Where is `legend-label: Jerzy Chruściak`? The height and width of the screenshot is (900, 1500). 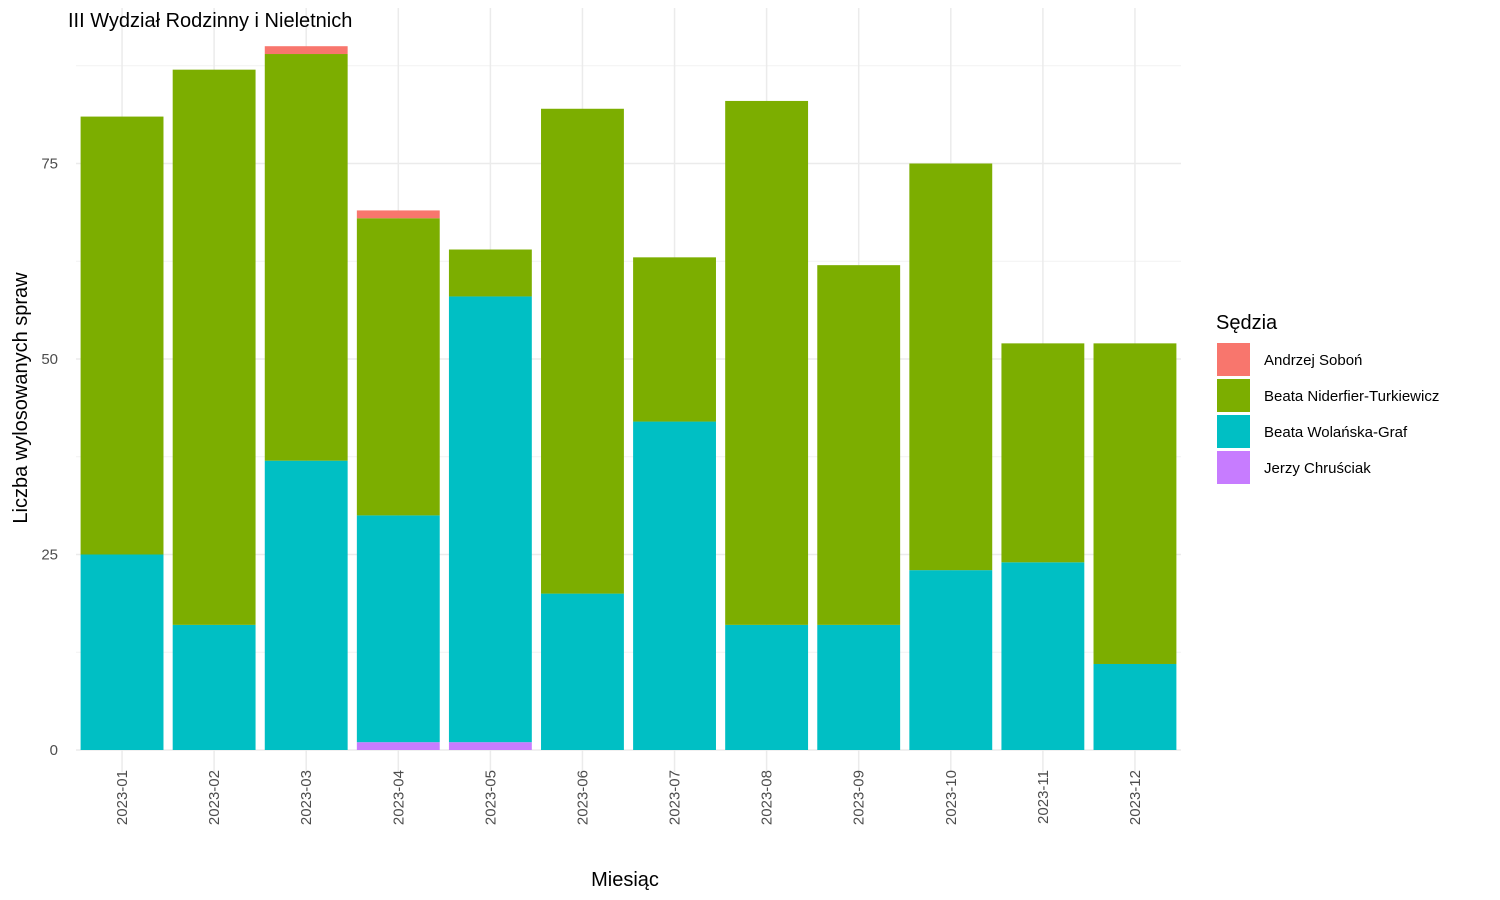 legend-label: Jerzy Chruściak is located at coordinates (1317, 468).